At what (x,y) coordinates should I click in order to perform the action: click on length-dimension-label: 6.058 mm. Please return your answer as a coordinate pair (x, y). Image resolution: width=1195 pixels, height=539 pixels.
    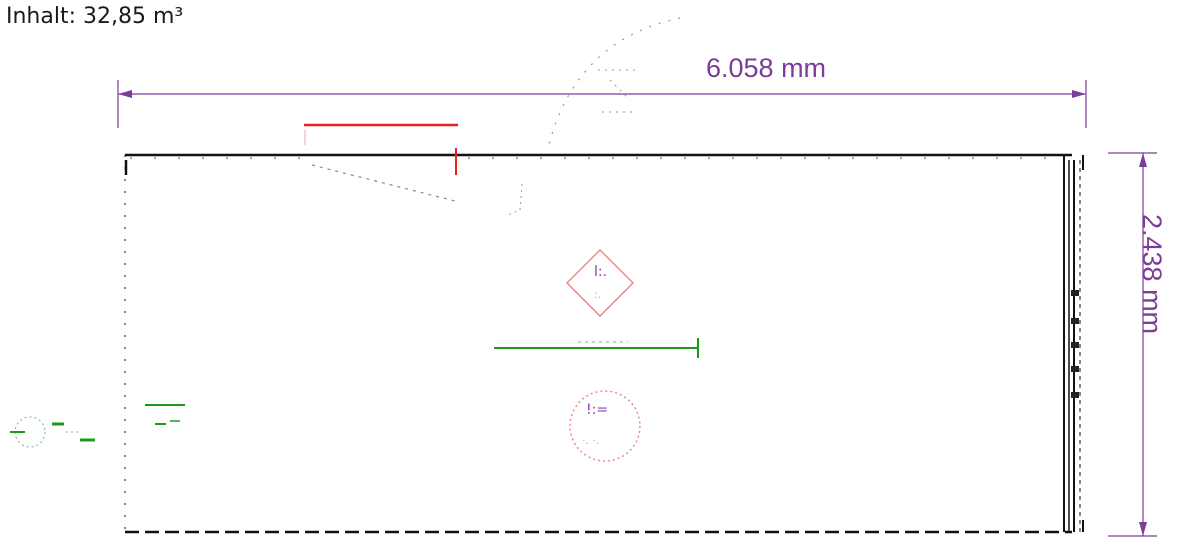
    Looking at the image, I should click on (766, 68).